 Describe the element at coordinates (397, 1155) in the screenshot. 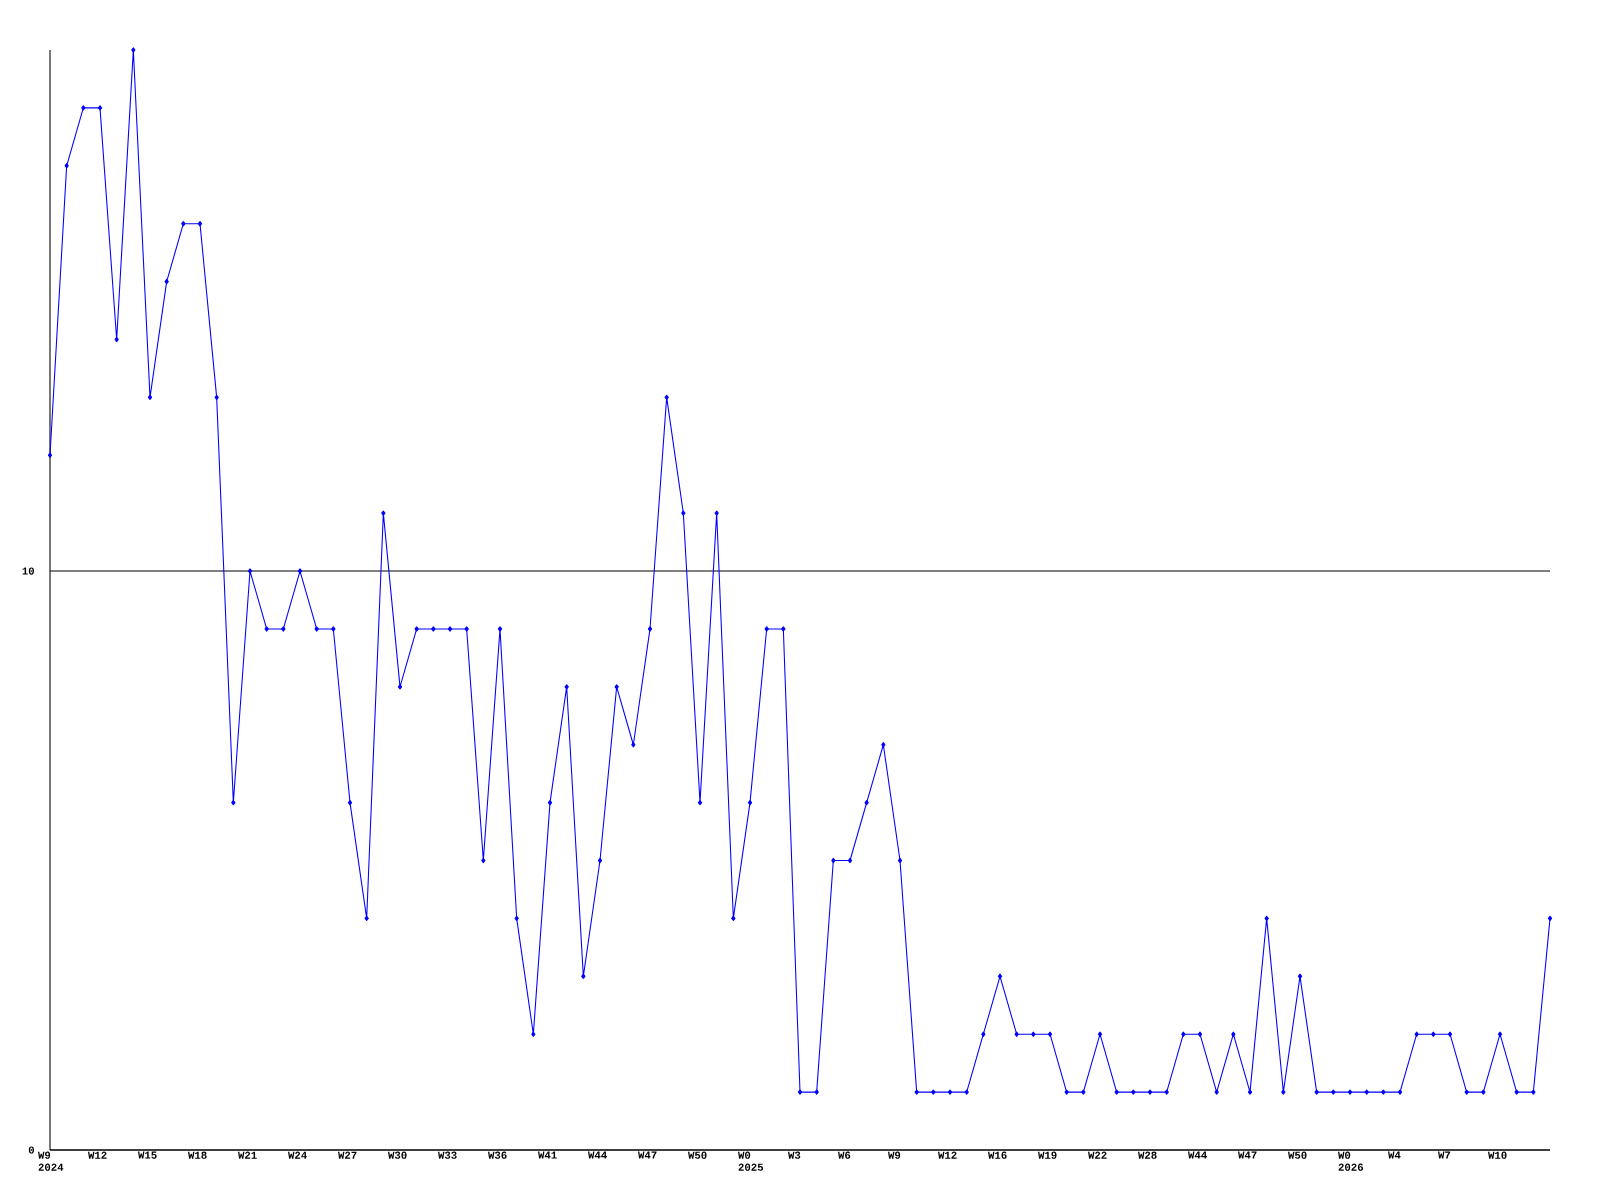

I see `x-tick-label: W30` at that location.